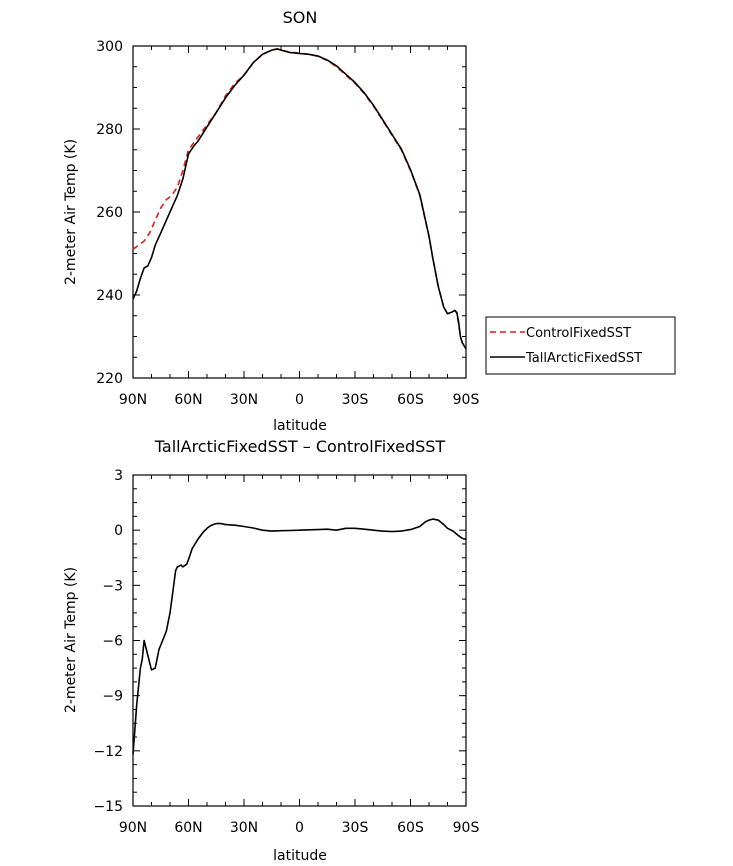 This screenshot has height=866, width=733. What do you see at coordinates (133, 828) in the screenshot?
I see `bottom-chart-xtick-label: 90N` at bounding box center [133, 828].